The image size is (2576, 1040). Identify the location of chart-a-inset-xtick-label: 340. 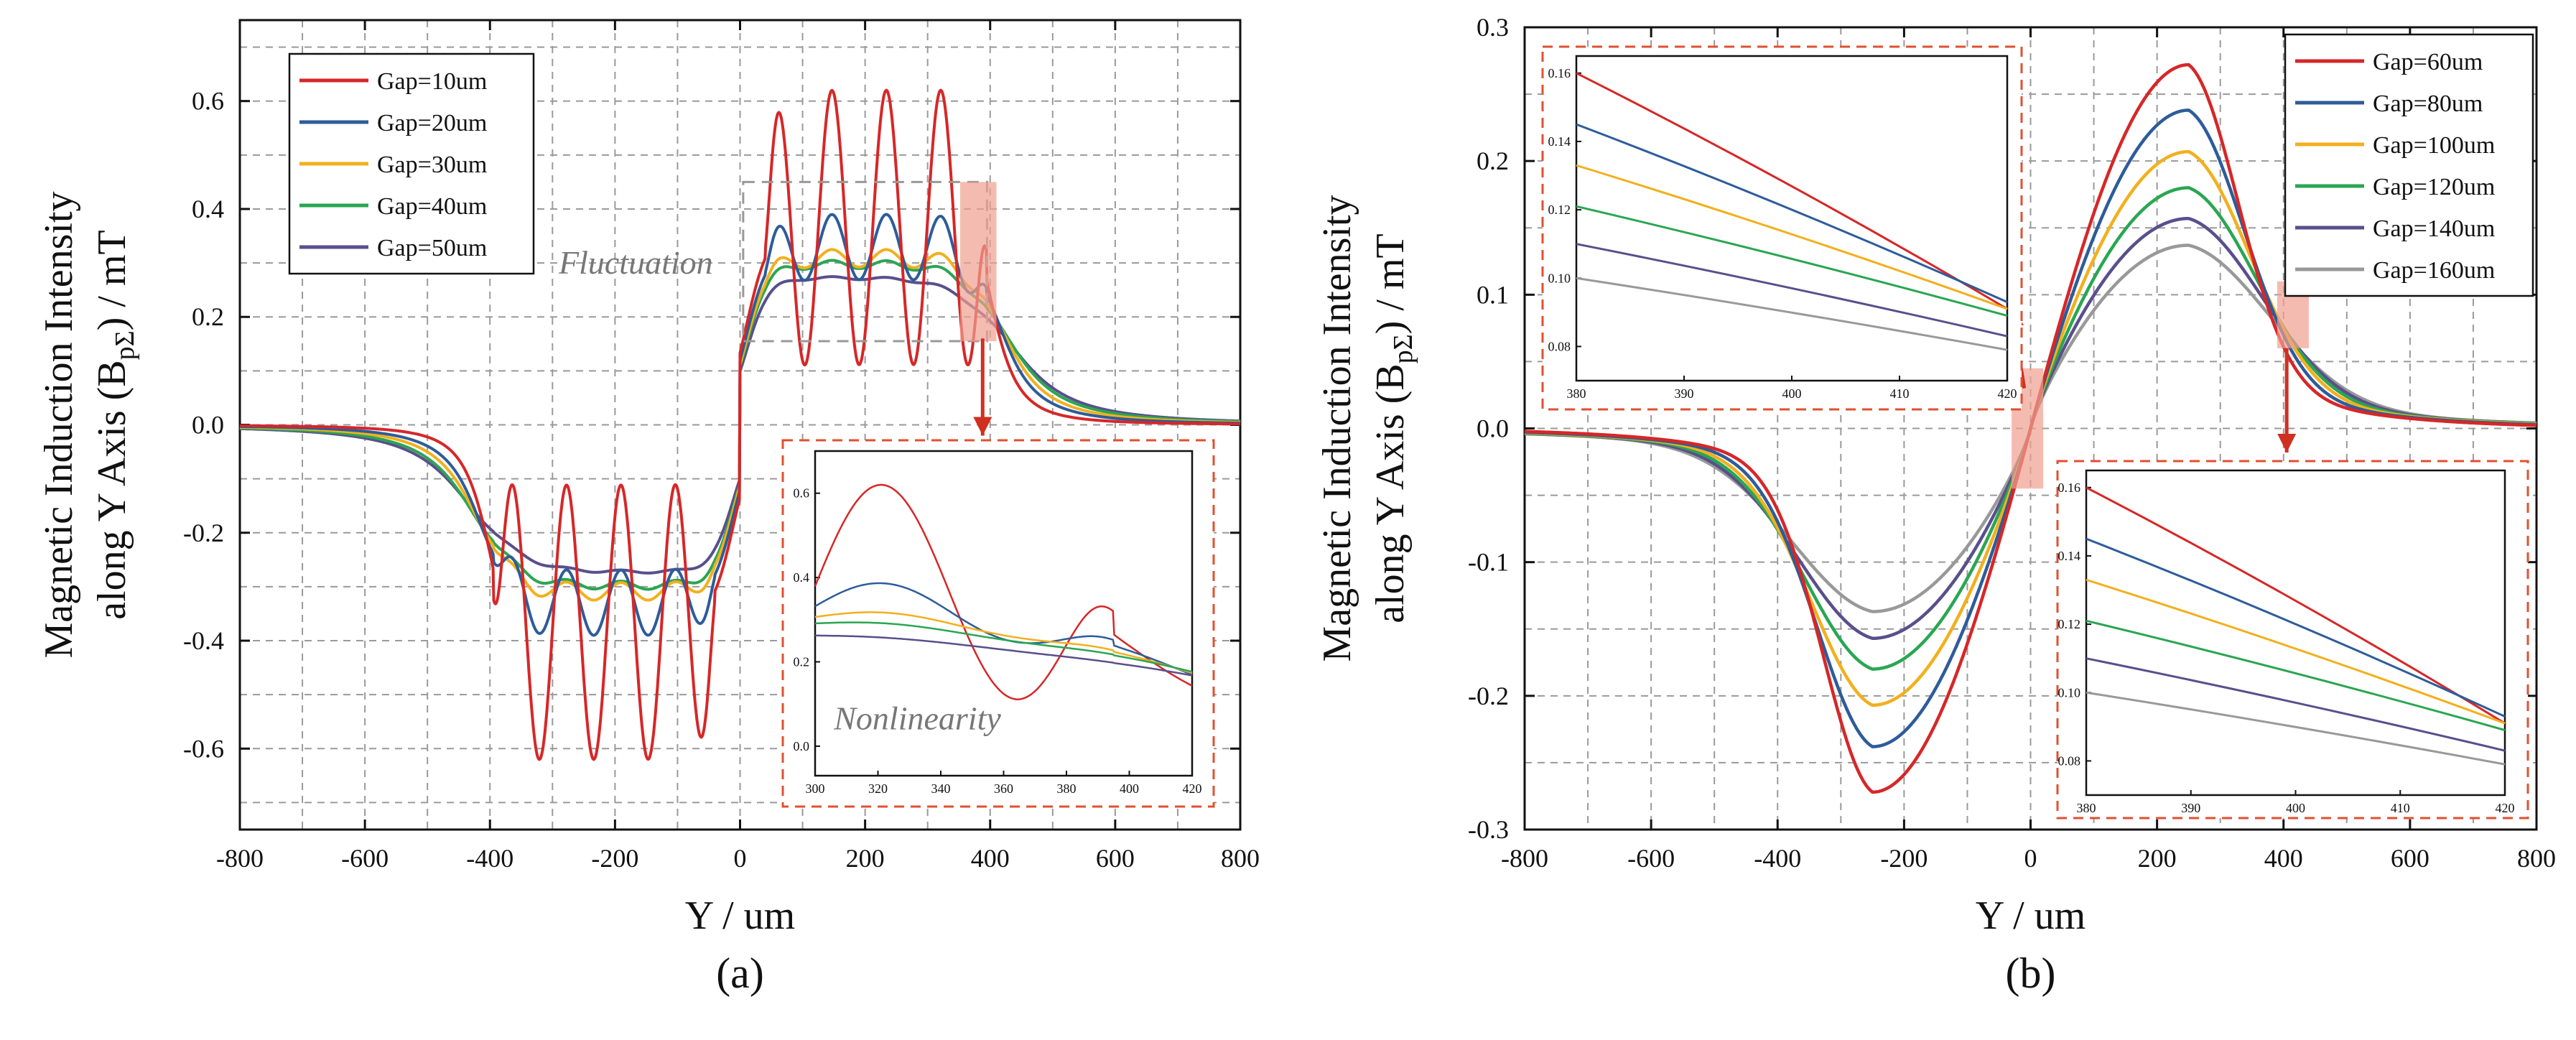
(941, 788).